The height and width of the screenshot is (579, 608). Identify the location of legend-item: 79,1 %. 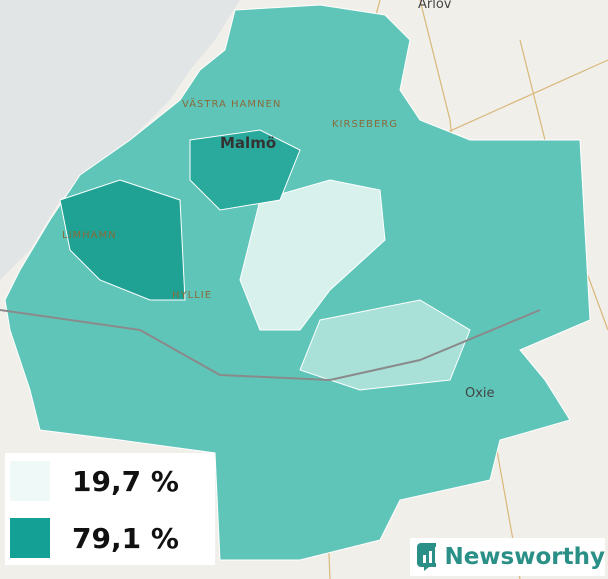
(94, 538).